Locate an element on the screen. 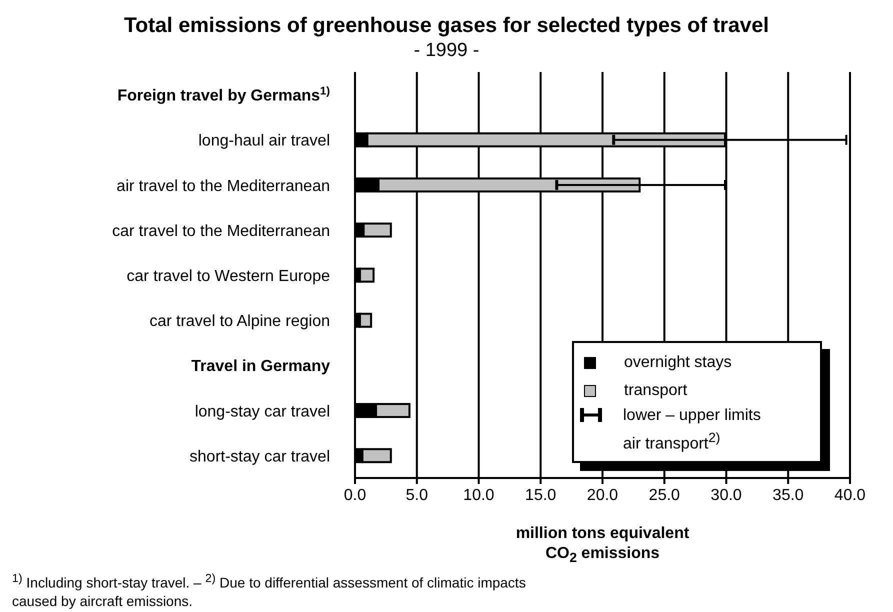 This screenshot has width=893, height=612. chart-subtitle: - 1999 - is located at coordinates (446, 51).